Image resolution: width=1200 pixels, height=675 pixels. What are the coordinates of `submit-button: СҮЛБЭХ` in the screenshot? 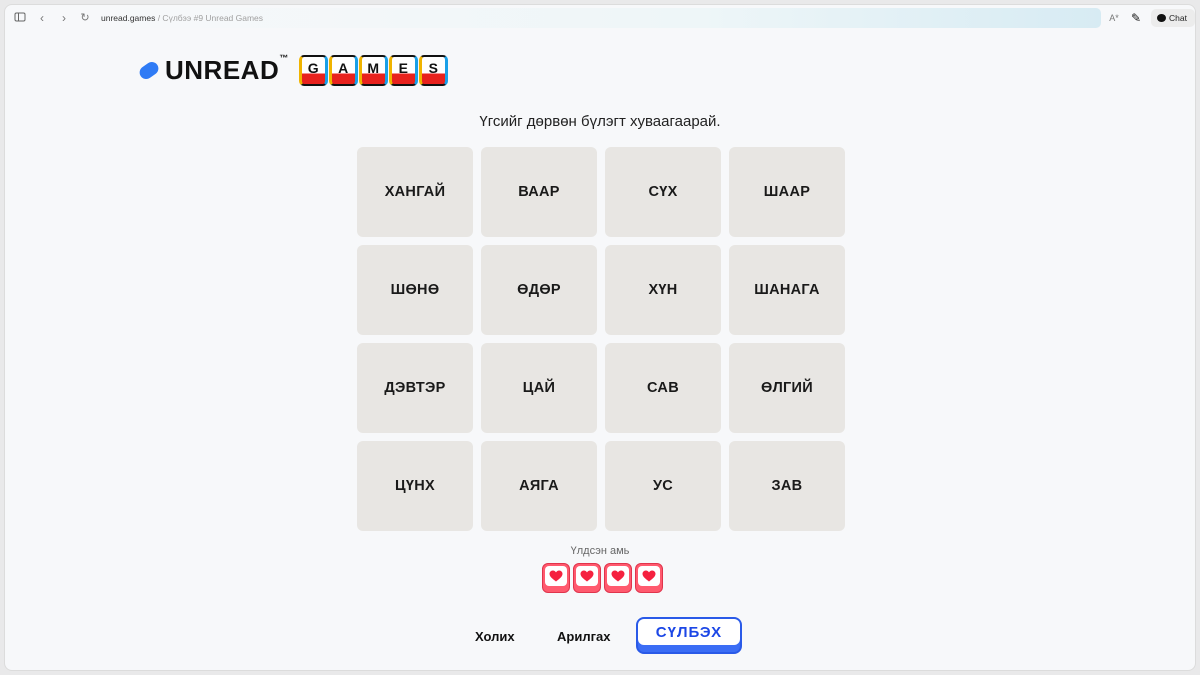 It's located at (689, 635).